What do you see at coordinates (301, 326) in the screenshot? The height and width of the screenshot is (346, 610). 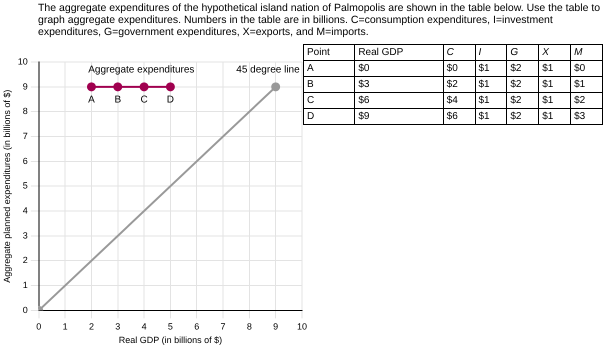 I see `x-tick-label: 10` at bounding box center [301, 326].